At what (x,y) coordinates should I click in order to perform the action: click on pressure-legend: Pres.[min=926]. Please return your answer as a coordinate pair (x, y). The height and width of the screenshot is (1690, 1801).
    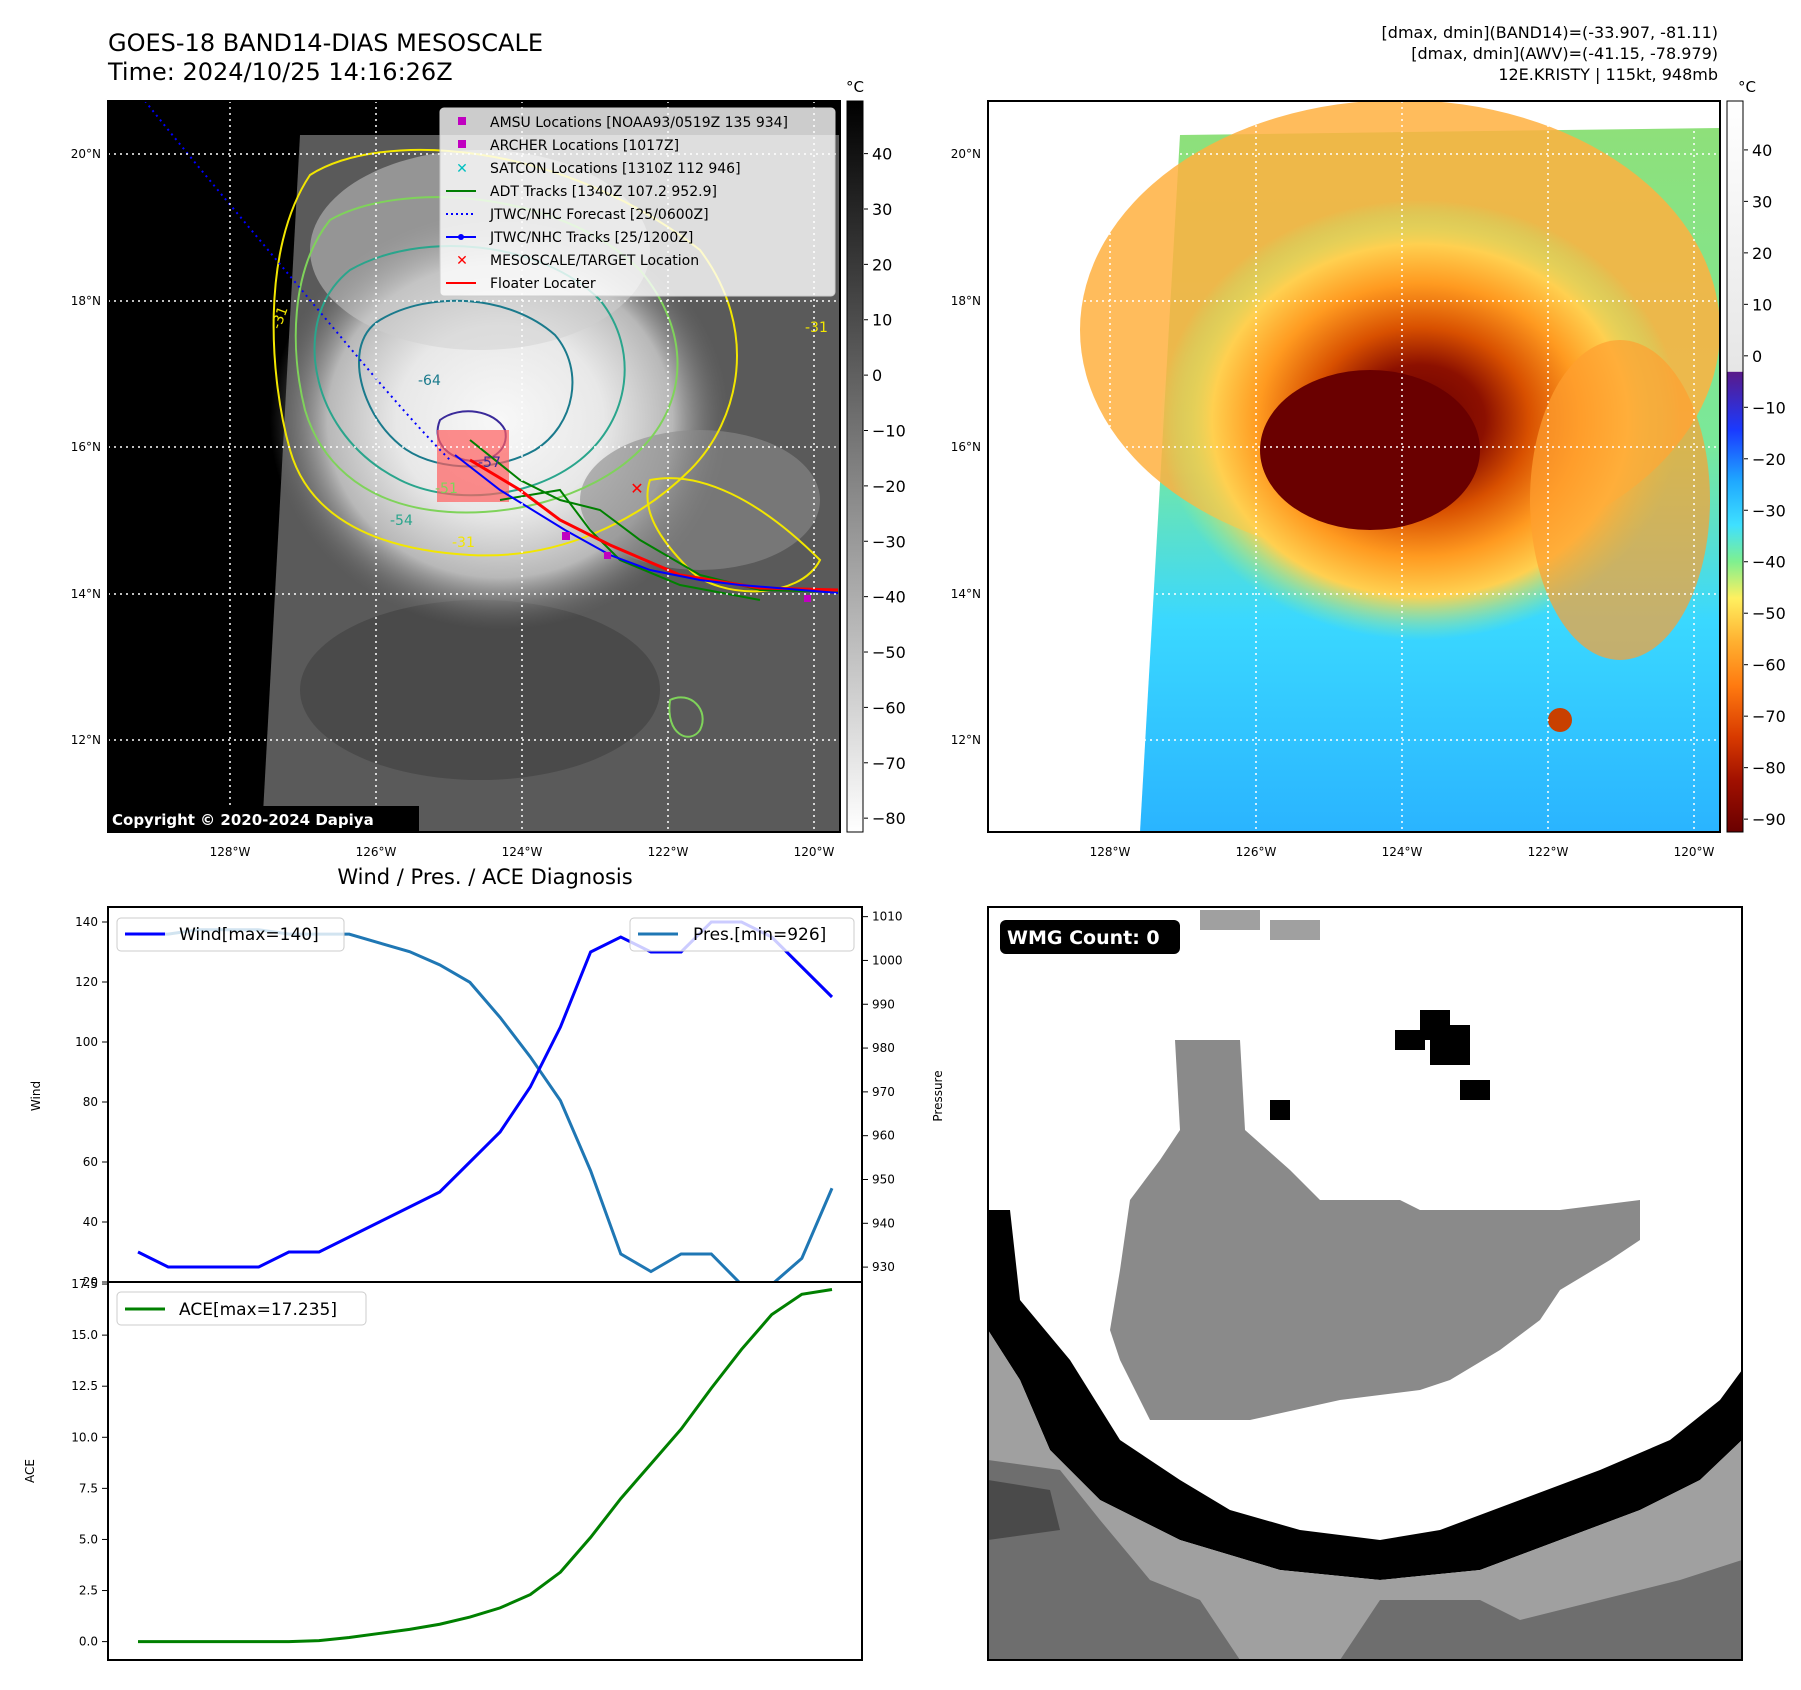
    Looking at the image, I should click on (742, 934).